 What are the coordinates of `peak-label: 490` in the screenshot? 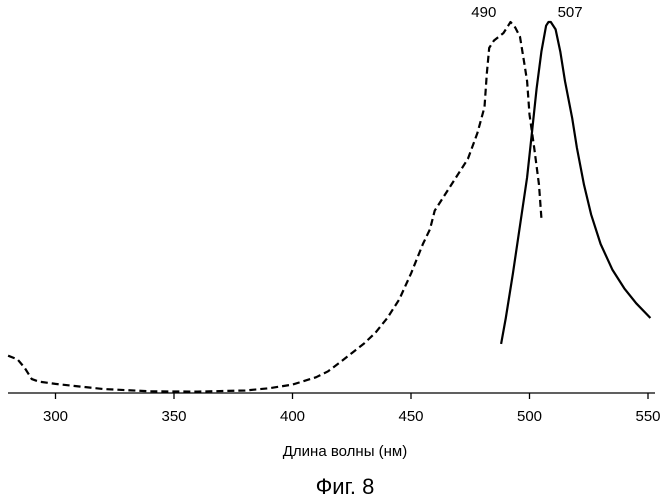 It's located at (483, 12).